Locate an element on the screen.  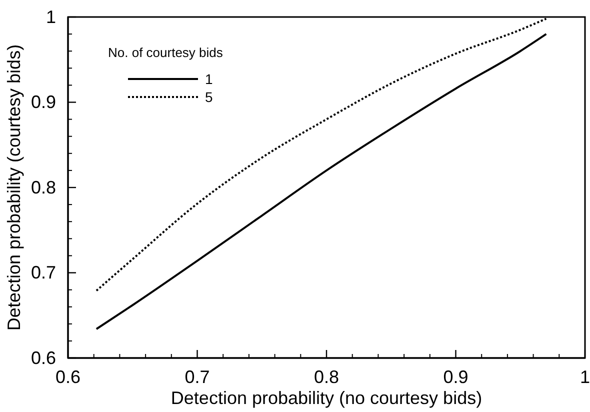
x-tick-label: 1 is located at coordinates (585, 376).